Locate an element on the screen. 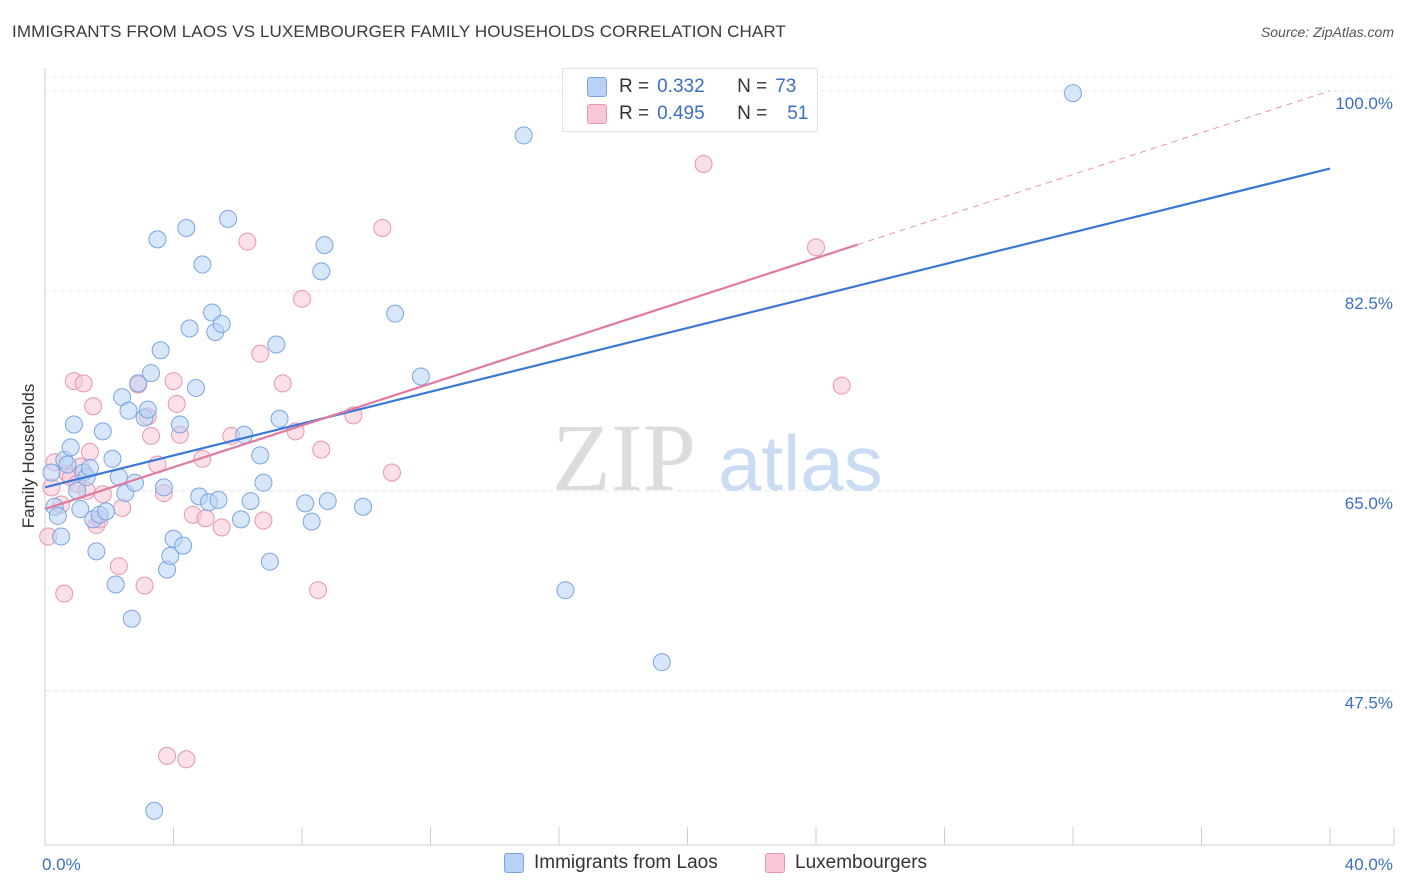 The height and width of the screenshot is (892, 1406). y-tick-label-0: 47.5% is located at coordinates (1369, 703).